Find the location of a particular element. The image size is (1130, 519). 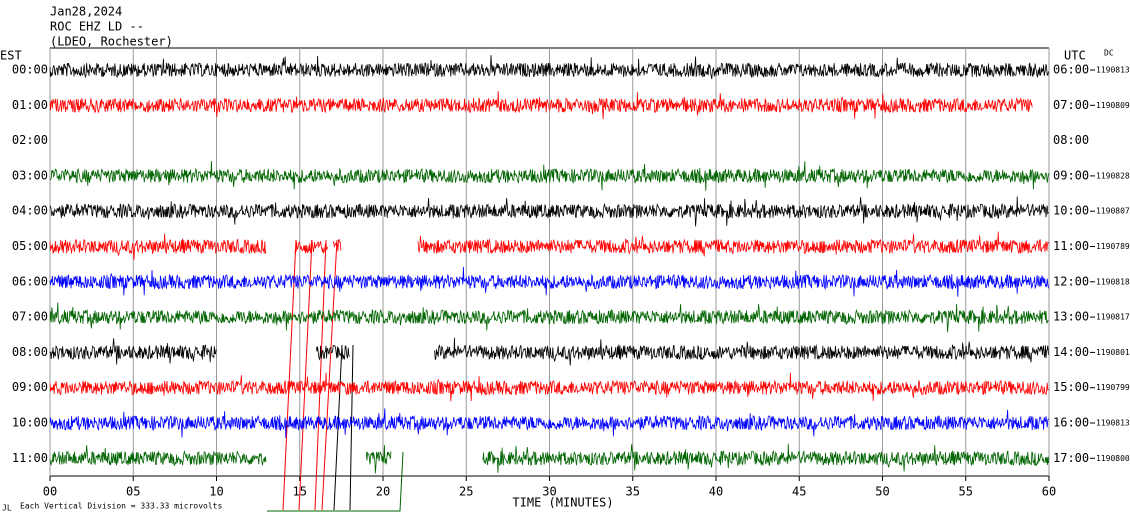

dc-value: 1190818 is located at coordinates (1113, 281).